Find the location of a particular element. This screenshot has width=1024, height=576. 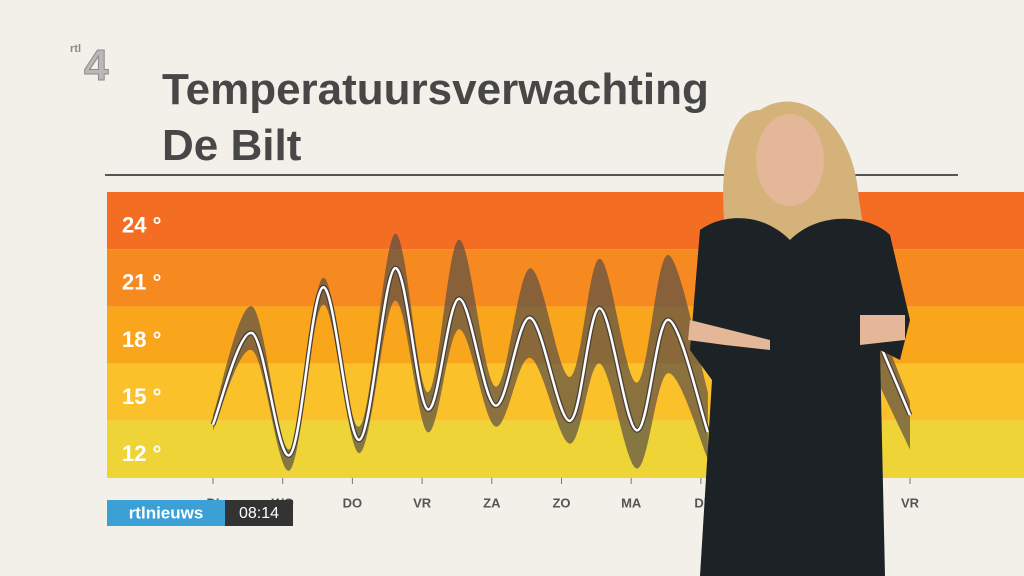

chart-subtitle: De Bilt is located at coordinates (232, 145).